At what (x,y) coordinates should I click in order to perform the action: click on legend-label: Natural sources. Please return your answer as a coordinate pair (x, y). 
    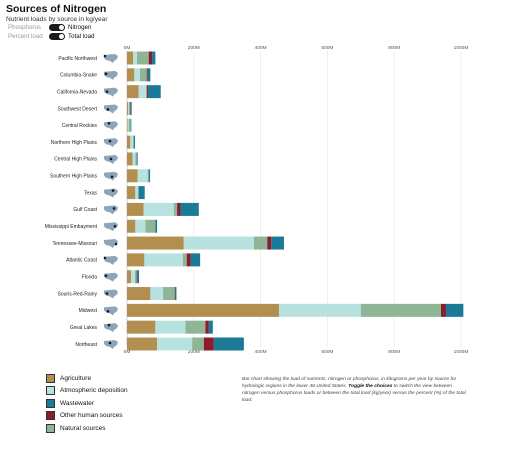
    Looking at the image, I should click on (83, 428).